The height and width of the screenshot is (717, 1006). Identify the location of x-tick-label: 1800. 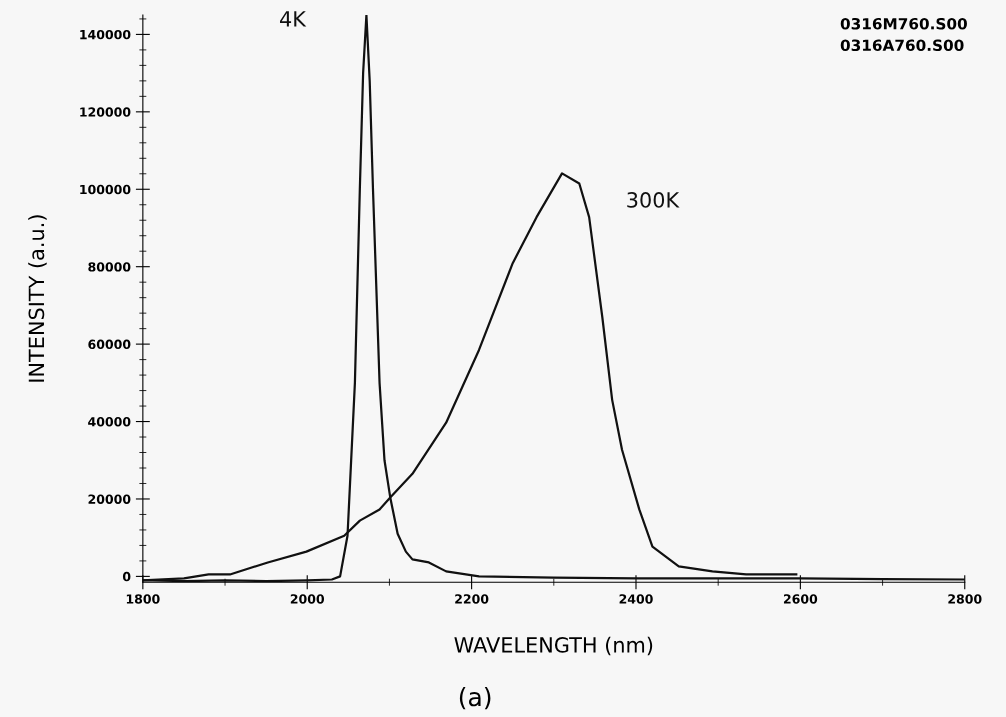
(143, 599).